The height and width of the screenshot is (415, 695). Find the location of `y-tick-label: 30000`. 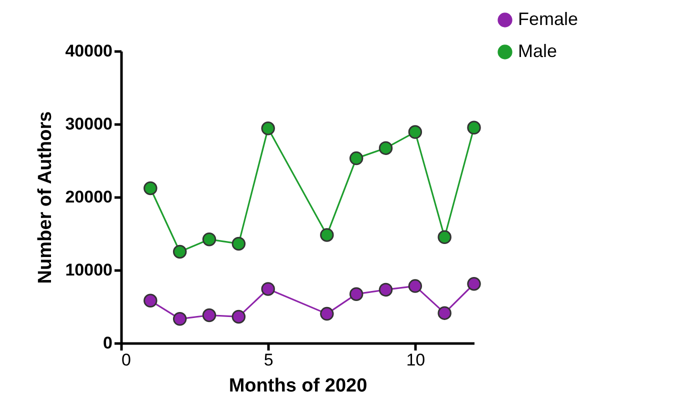

y-tick-label: 30000 is located at coordinates (88, 124).